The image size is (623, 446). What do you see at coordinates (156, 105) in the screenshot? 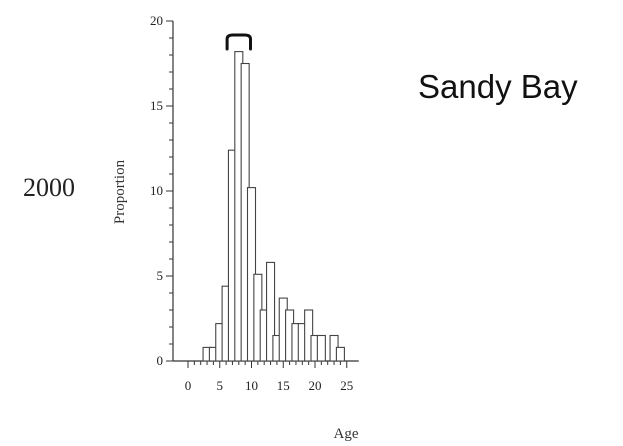
I see `y-tick-label: 15` at bounding box center [156, 105].